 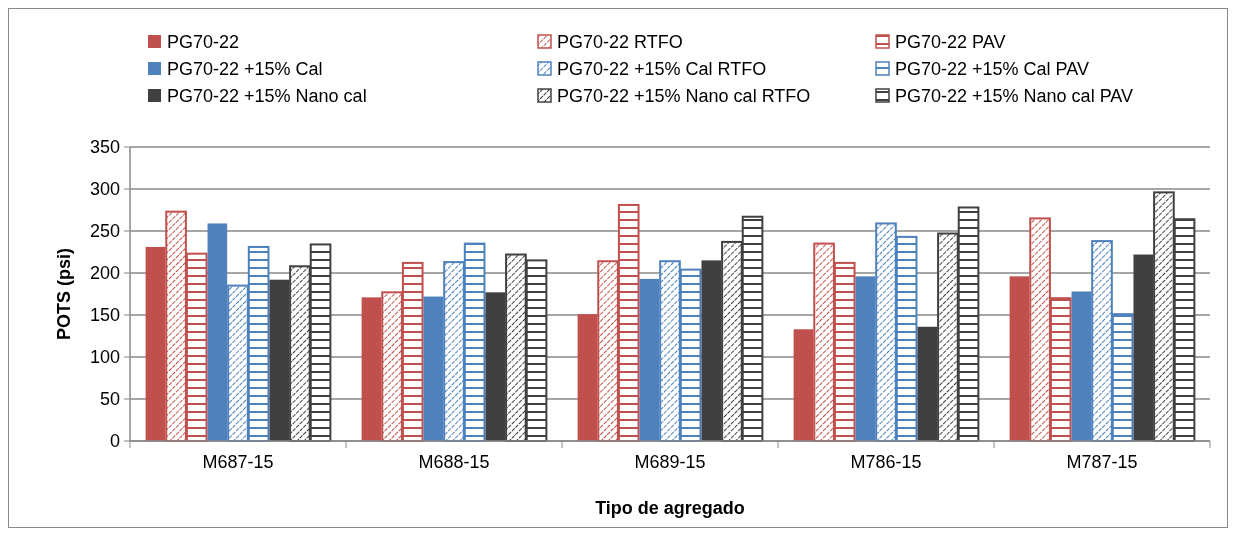 I want to click on legend-label: PG70-22 PAV, so click(x=950, y=42).